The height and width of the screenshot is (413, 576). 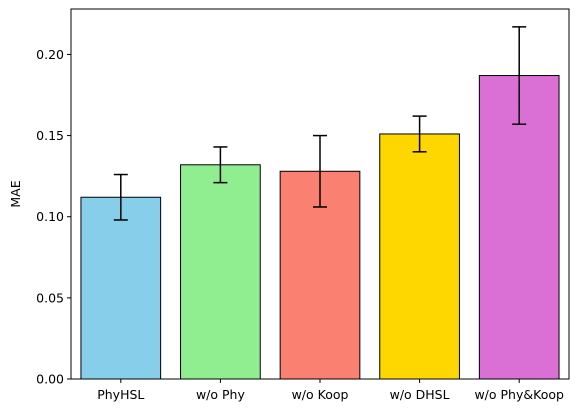 I want to click on x-tick-label: w/o Koop, so click(x=320, y=394).